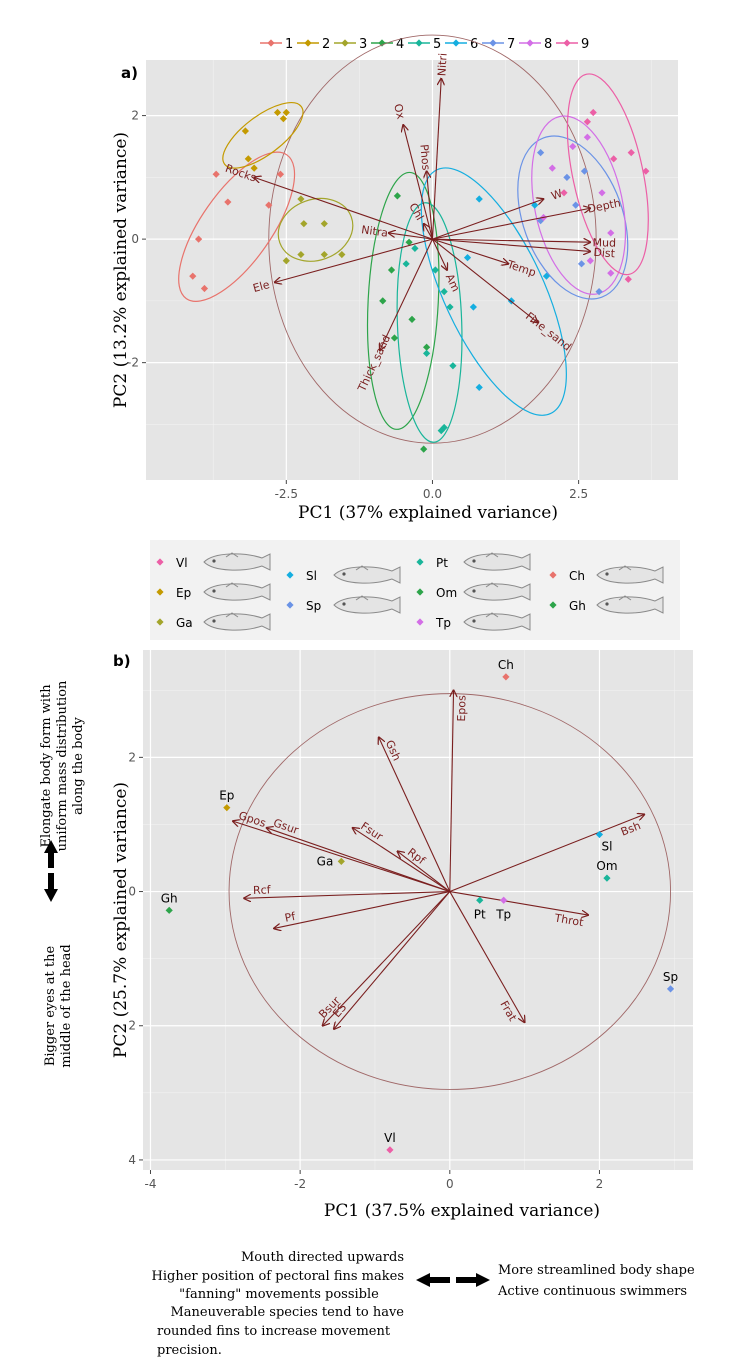  I want to click on x-tick-label: 0, so click(450, 1184).